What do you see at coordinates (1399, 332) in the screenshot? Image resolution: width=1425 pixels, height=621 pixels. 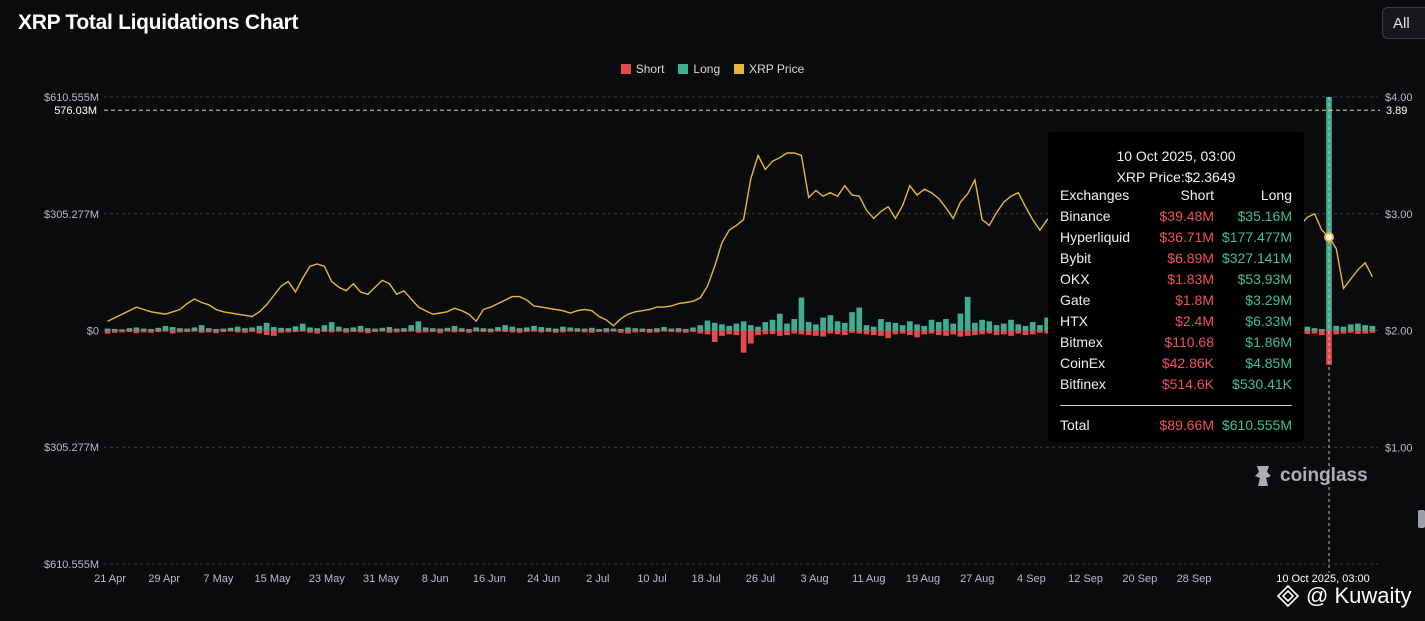 I see `right-axis-tick-label: $2.00` at bounding box center [1399, 332].